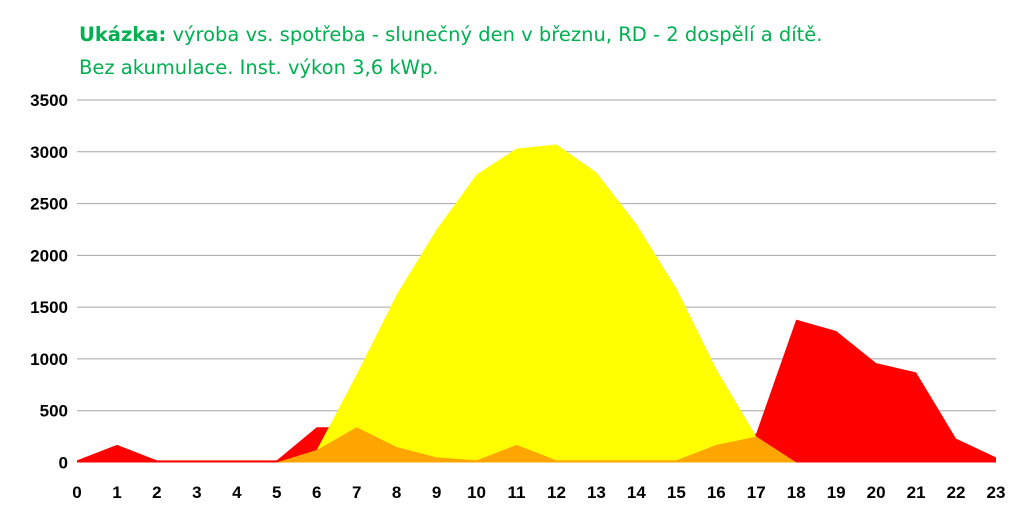 Image resolution: width=1023 pixels, height=514 pixels. Describe the element at coordinates (49, 307) in the screenshot. I see `y-tick-label: 1500` at that location.